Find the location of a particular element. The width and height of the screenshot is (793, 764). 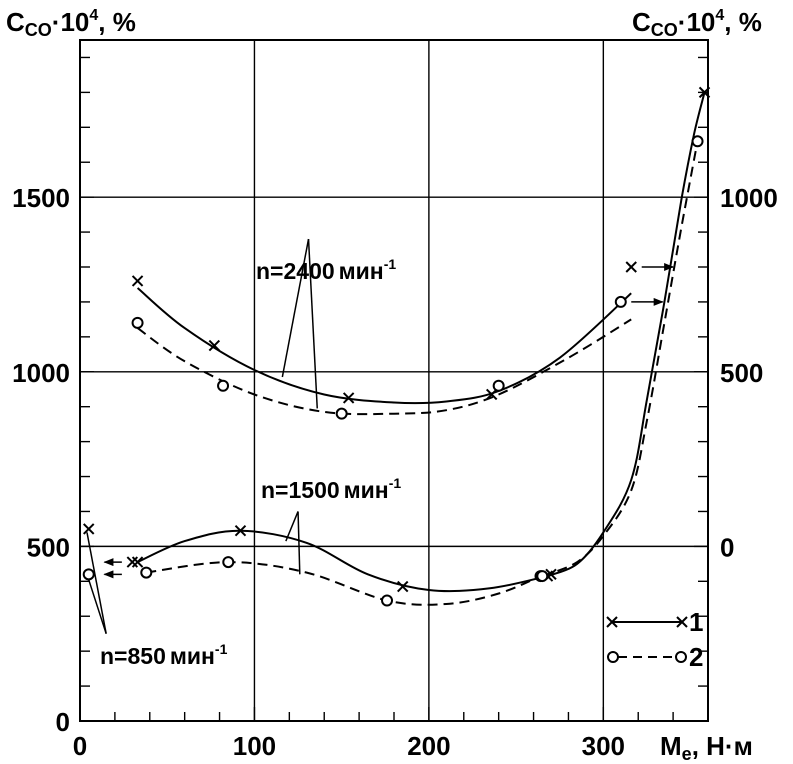

legend-marker-x-left is located at coordinates (612, 622).